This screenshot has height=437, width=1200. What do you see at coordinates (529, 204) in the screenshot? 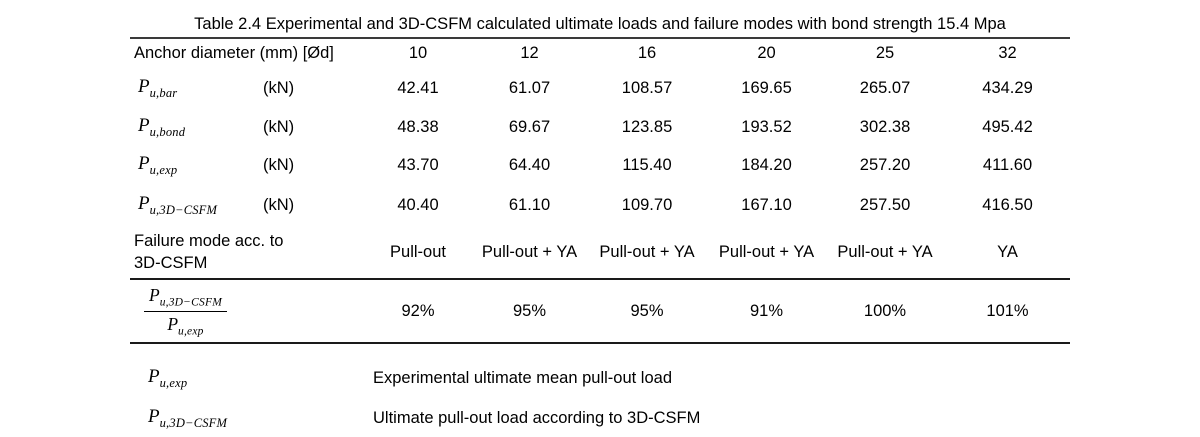
I see `value-cell: 61.10` at bounding box center [529, 204].